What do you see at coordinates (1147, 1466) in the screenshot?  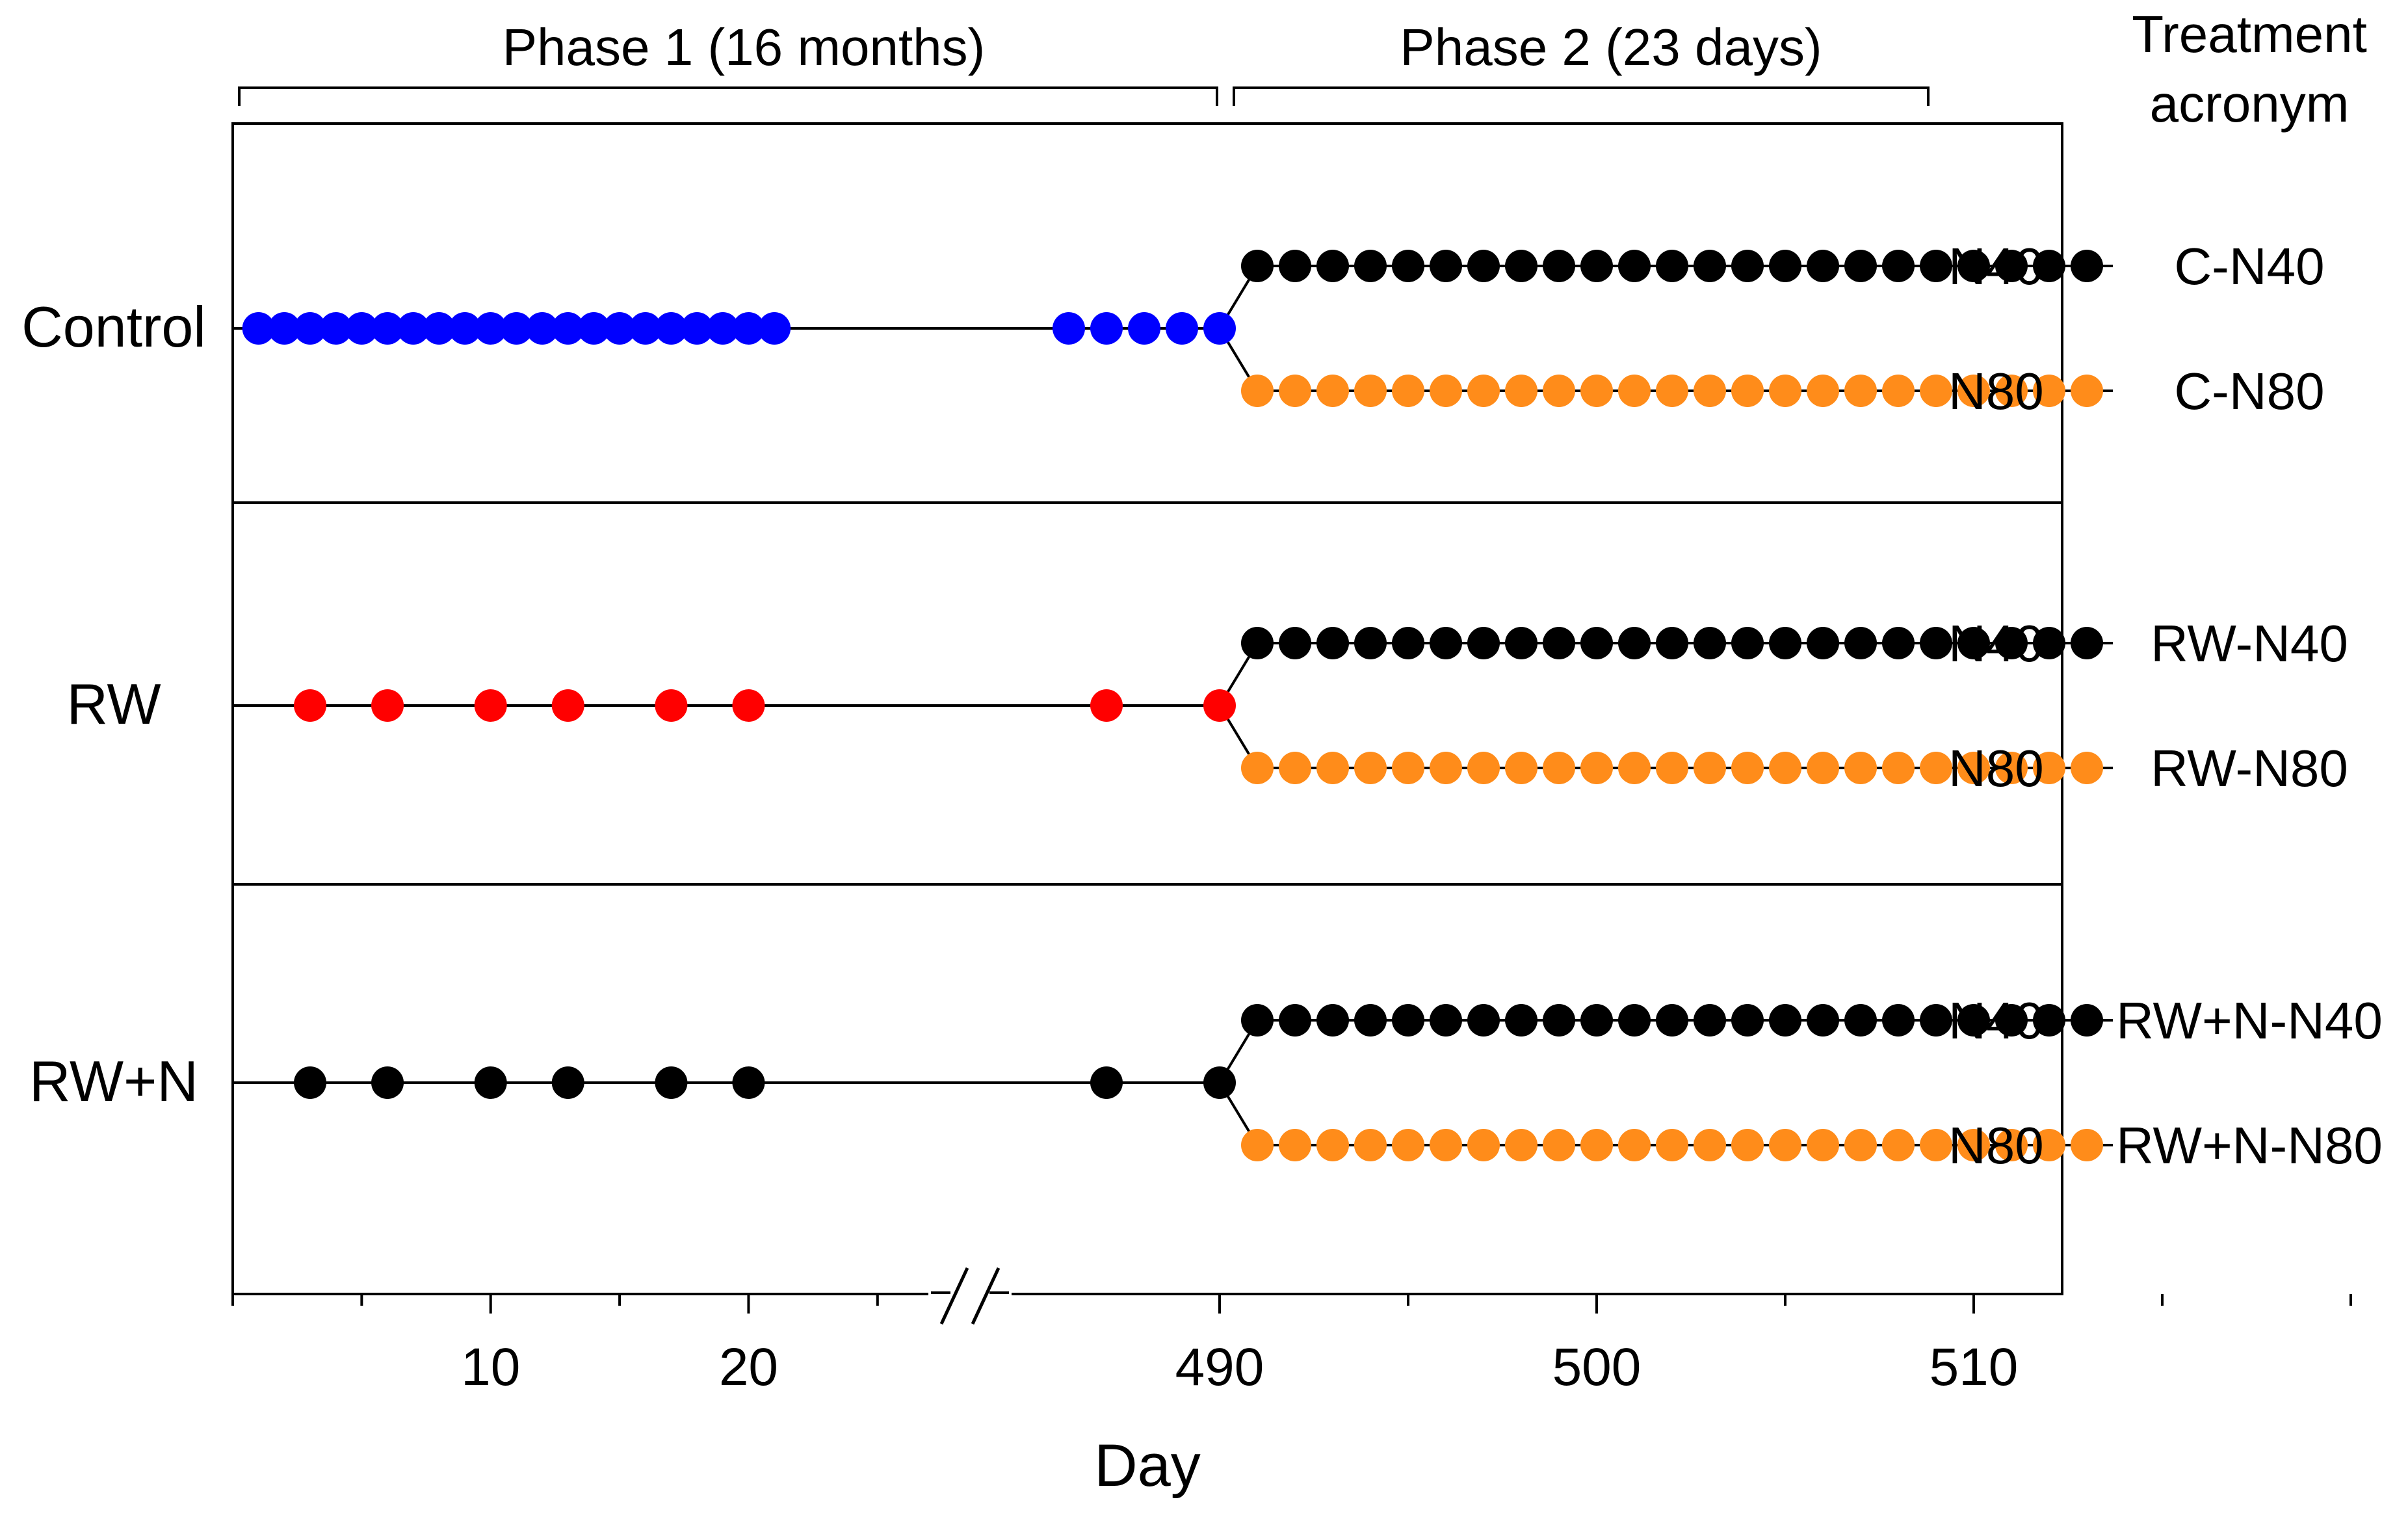 I see `x-axis-title: Day` at bounding box center [1147, 1466].